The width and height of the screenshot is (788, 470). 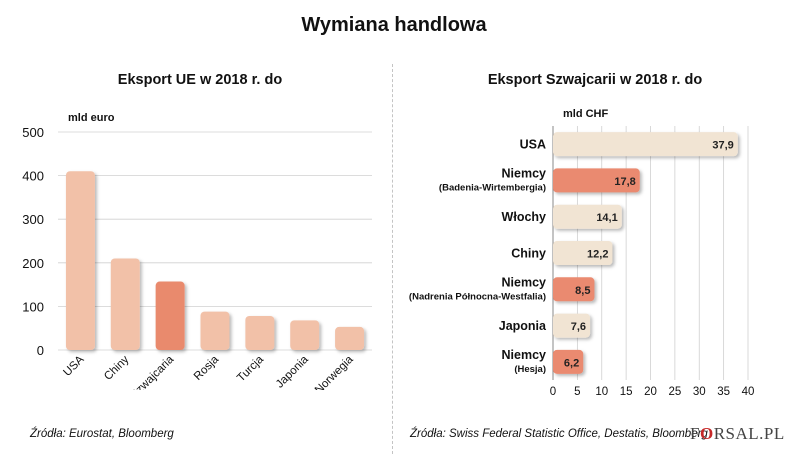 What do you see at coordinates (586, 114) in the screenshot?
I see `right-unit-label: mld CHF` at bounding box center [586, 114].